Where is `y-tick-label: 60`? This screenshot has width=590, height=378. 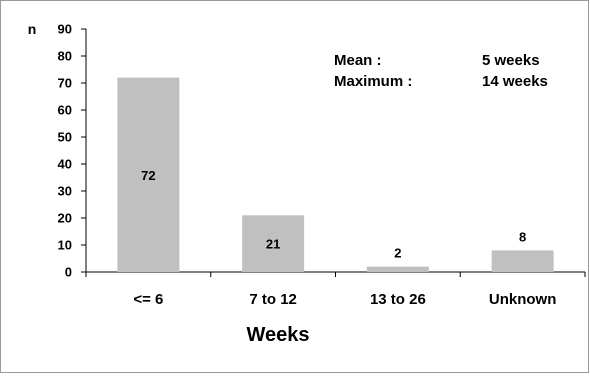
y-tick-label: 60 is located at coordinates (65, 110).